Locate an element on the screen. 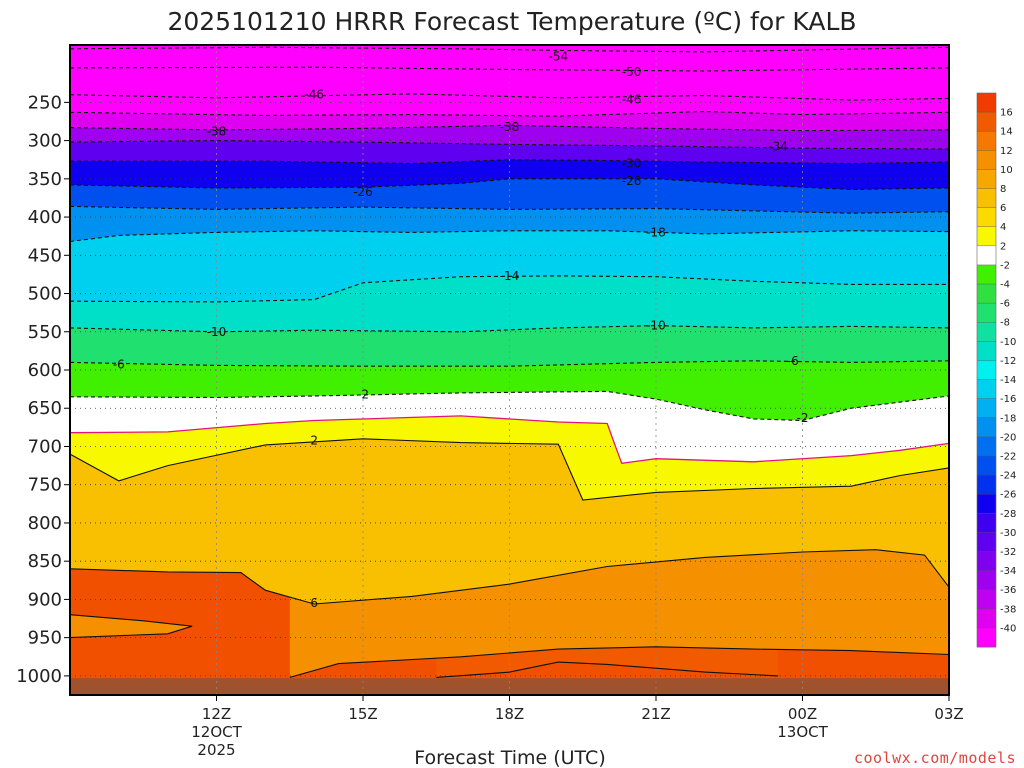 The image size is (1024, 768). band-colder-than--54 is located at coordinates (509, 48).